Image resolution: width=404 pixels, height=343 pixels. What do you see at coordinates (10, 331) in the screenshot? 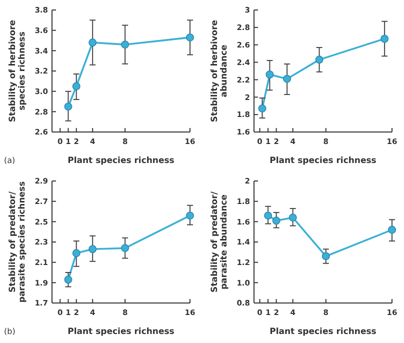
I see `text: (b)` at bounding box center [10, 331].